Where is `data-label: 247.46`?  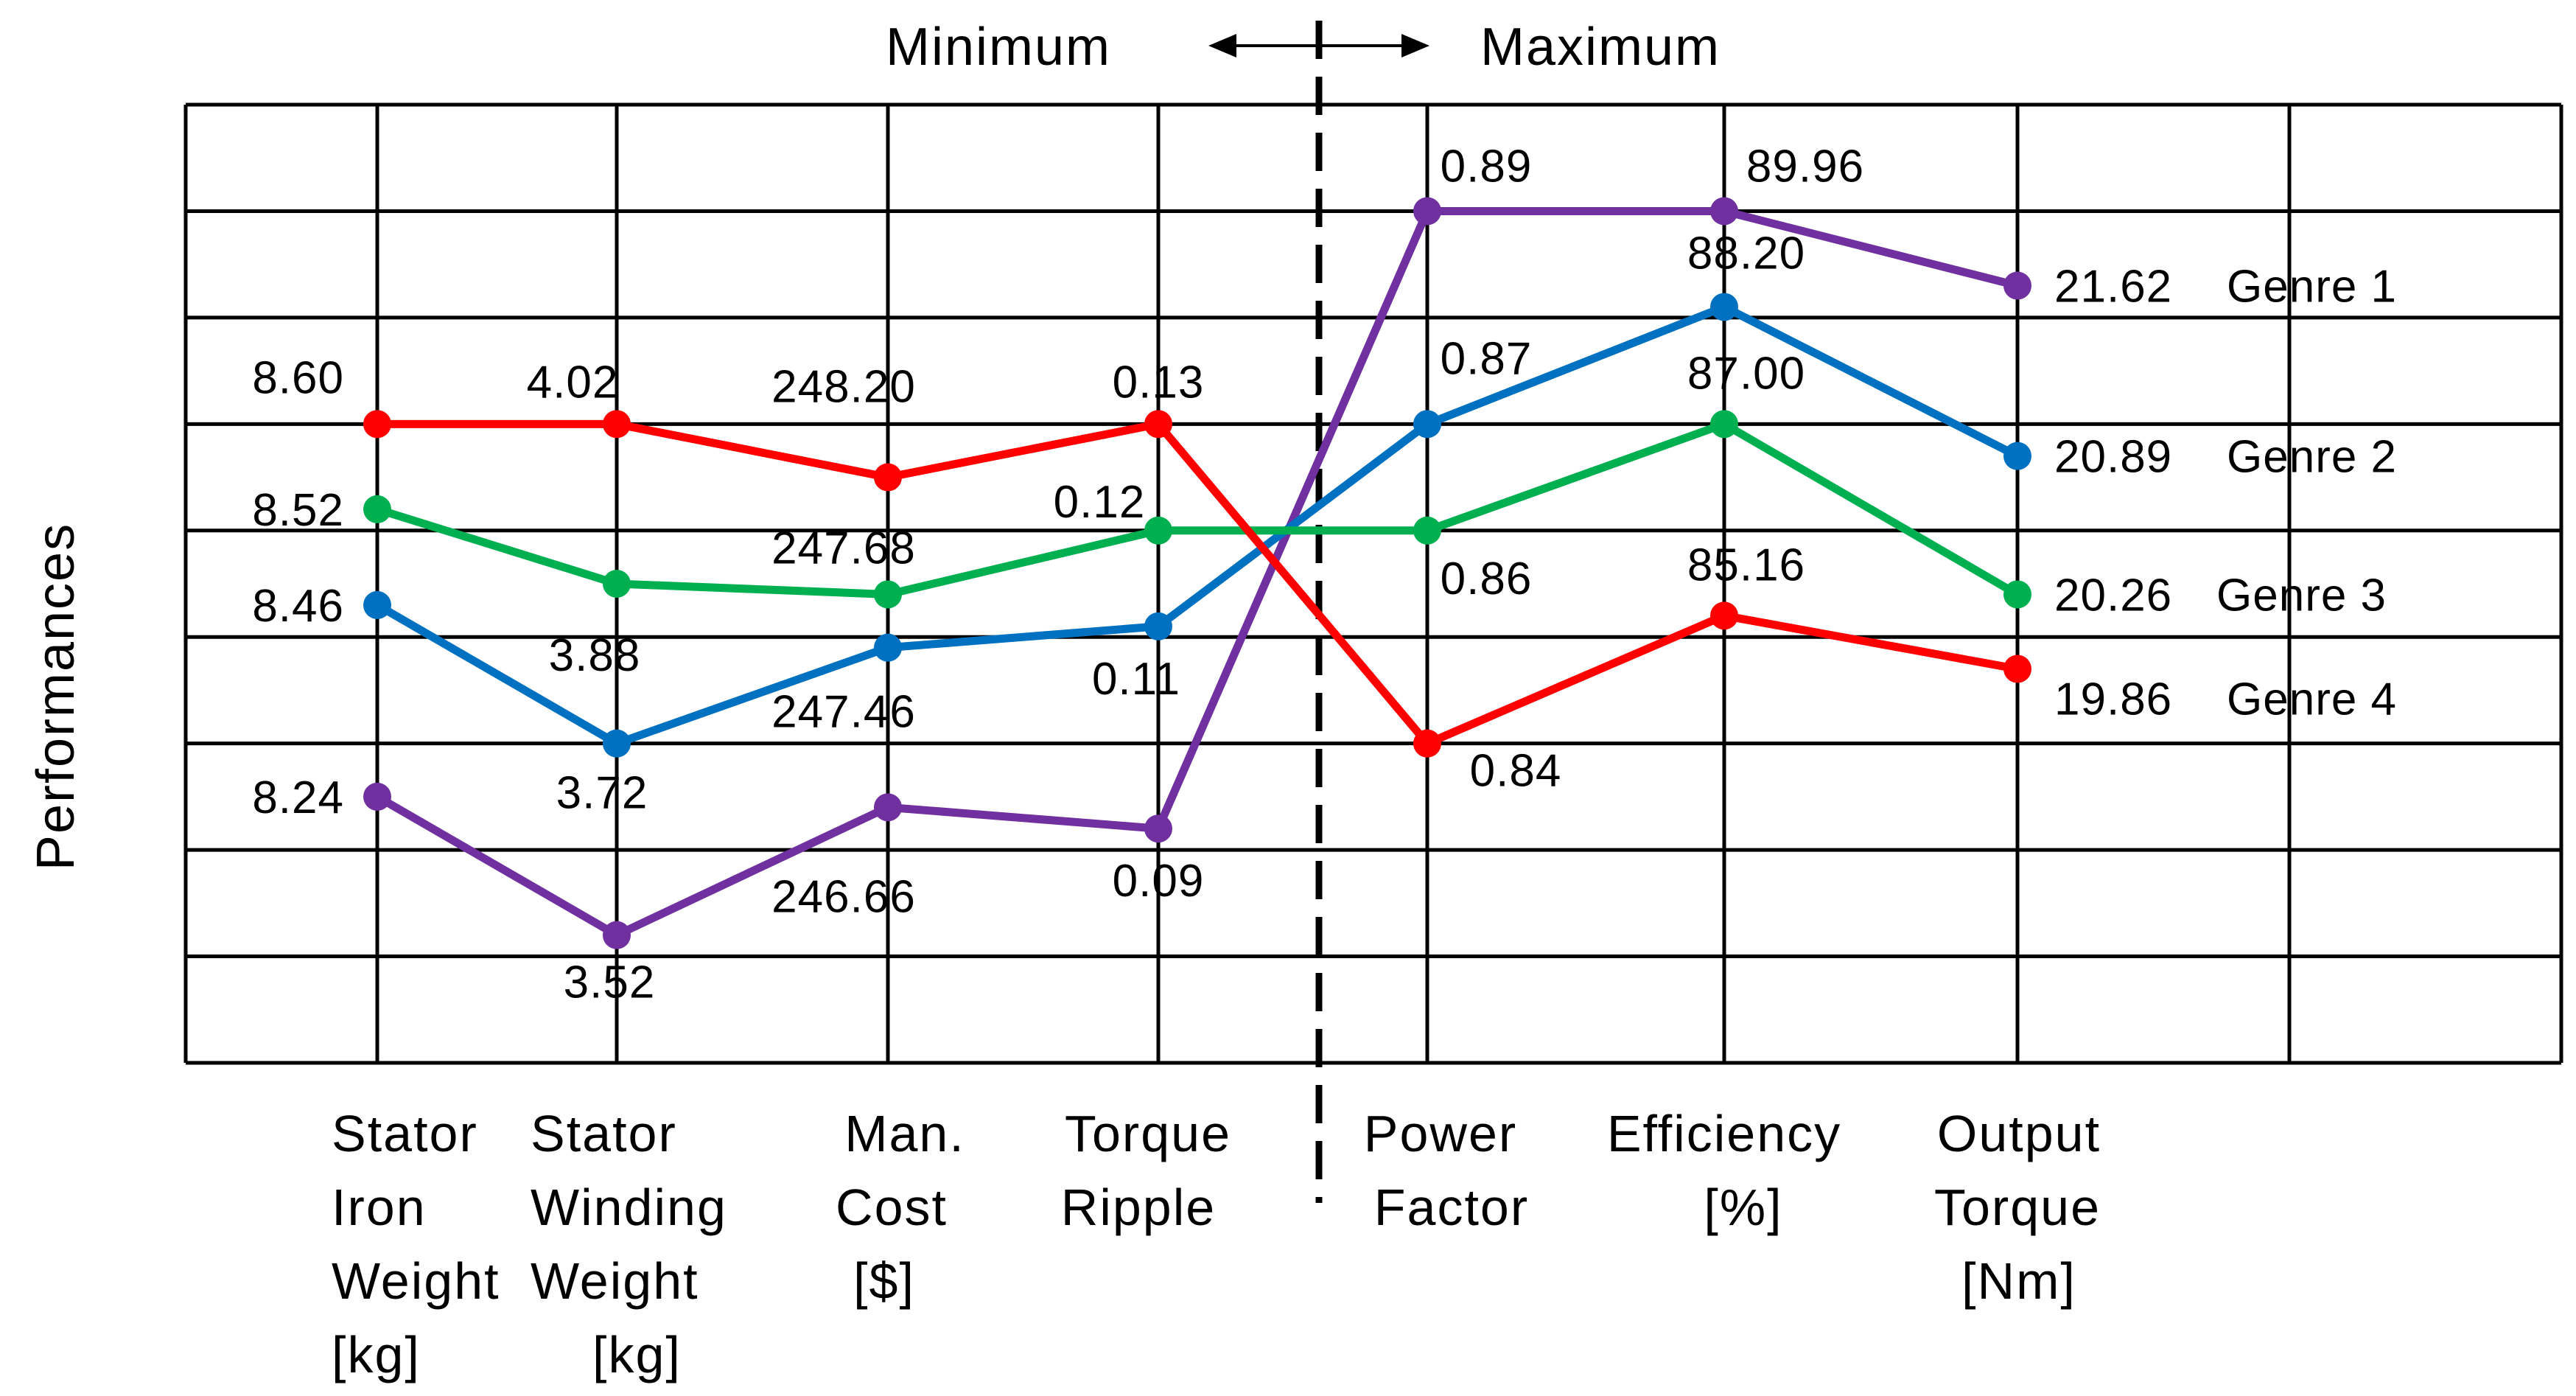 data-label: 247.46 is located at coordinates (843, 713).